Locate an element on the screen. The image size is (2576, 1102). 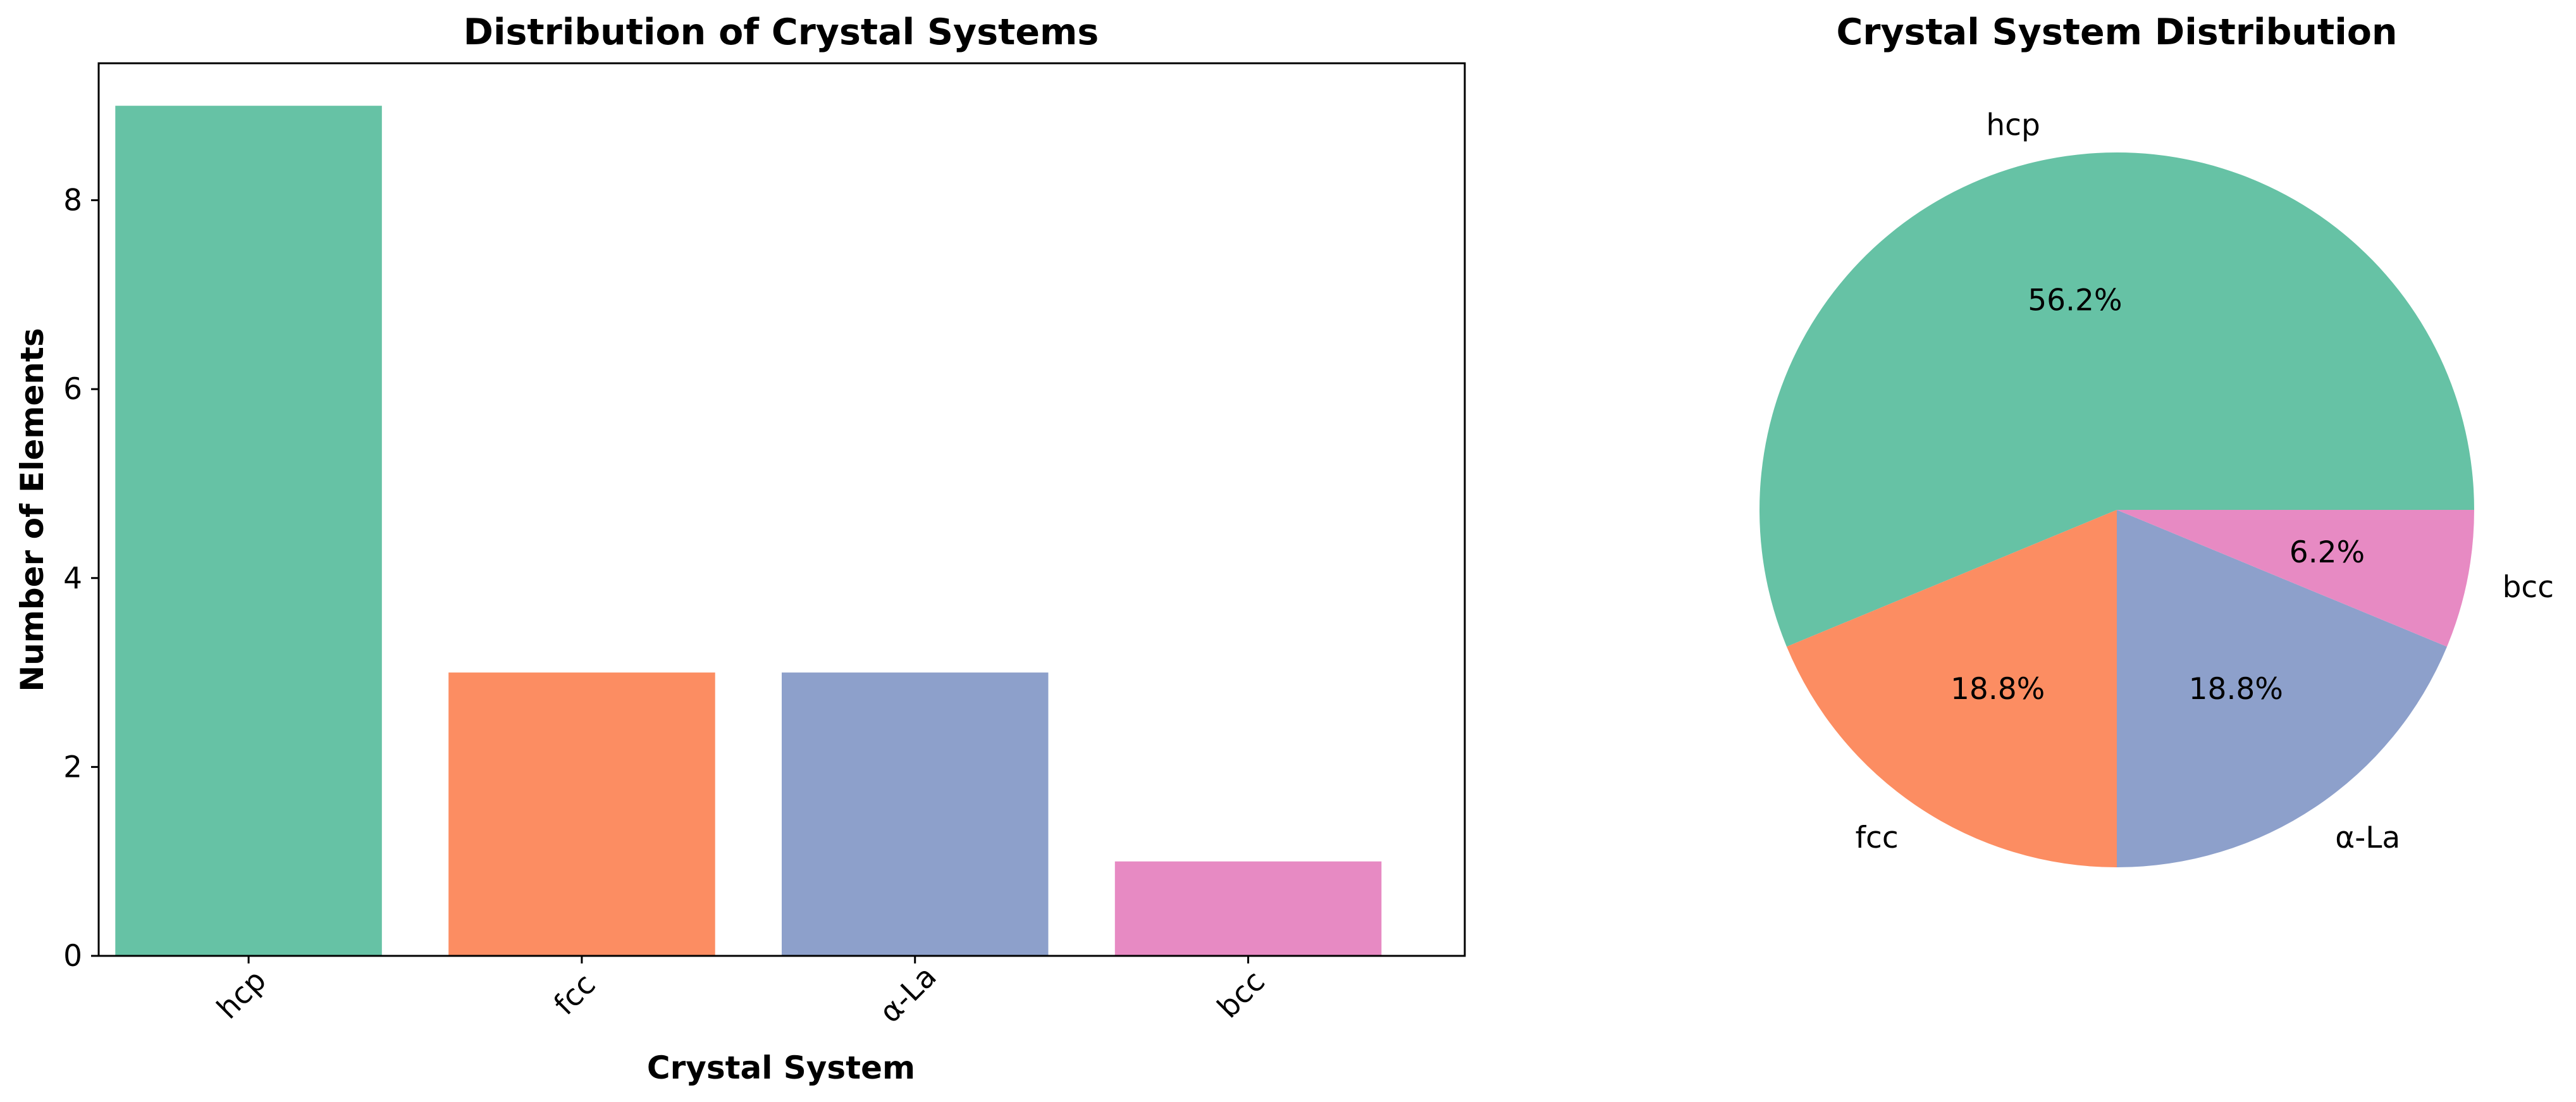
pie-percent-1: 18.8% is located at coordinates (1997, 689).